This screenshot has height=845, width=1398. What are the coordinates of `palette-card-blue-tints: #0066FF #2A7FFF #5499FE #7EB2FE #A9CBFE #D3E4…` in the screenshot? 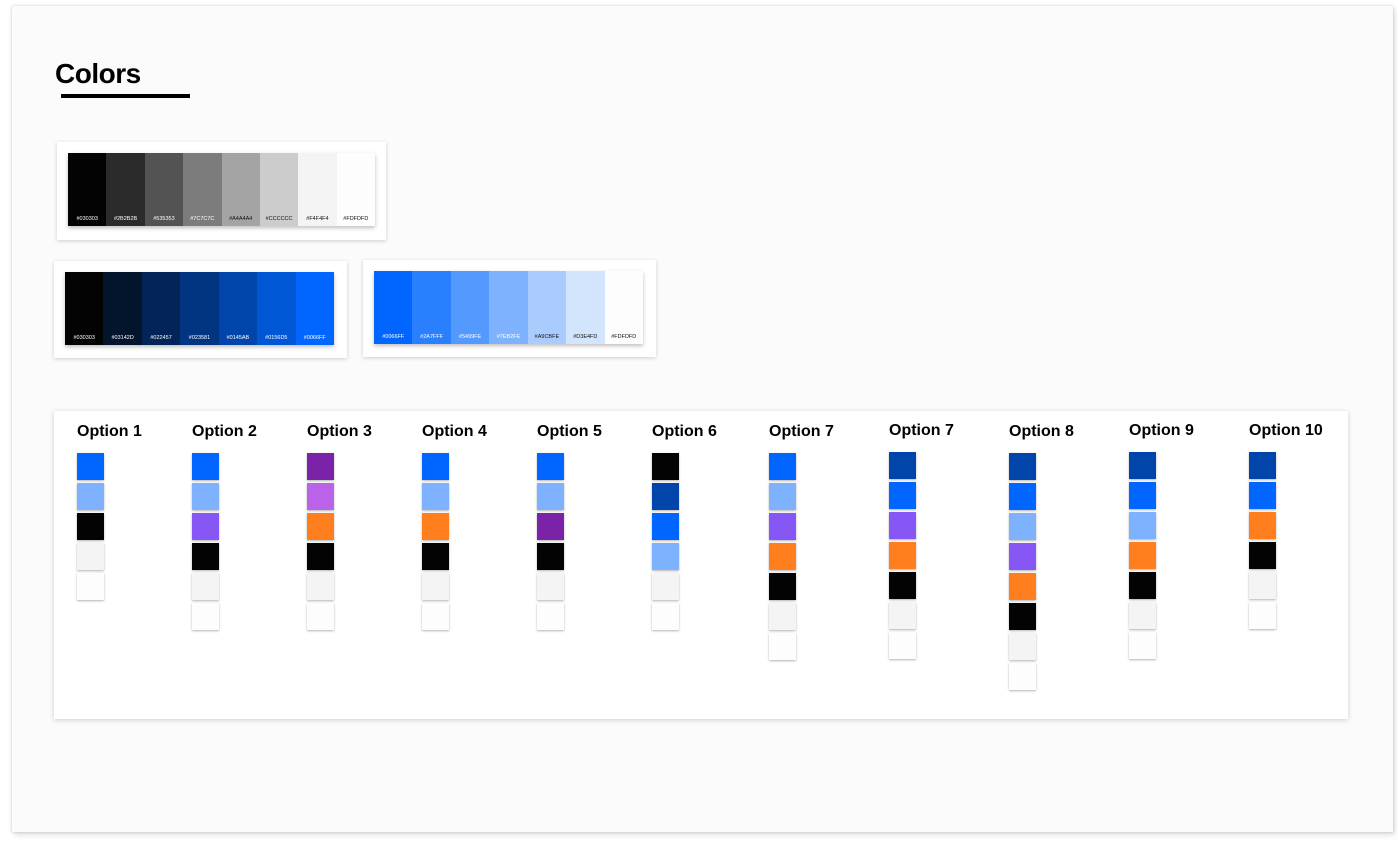 It's located at (509, 308).